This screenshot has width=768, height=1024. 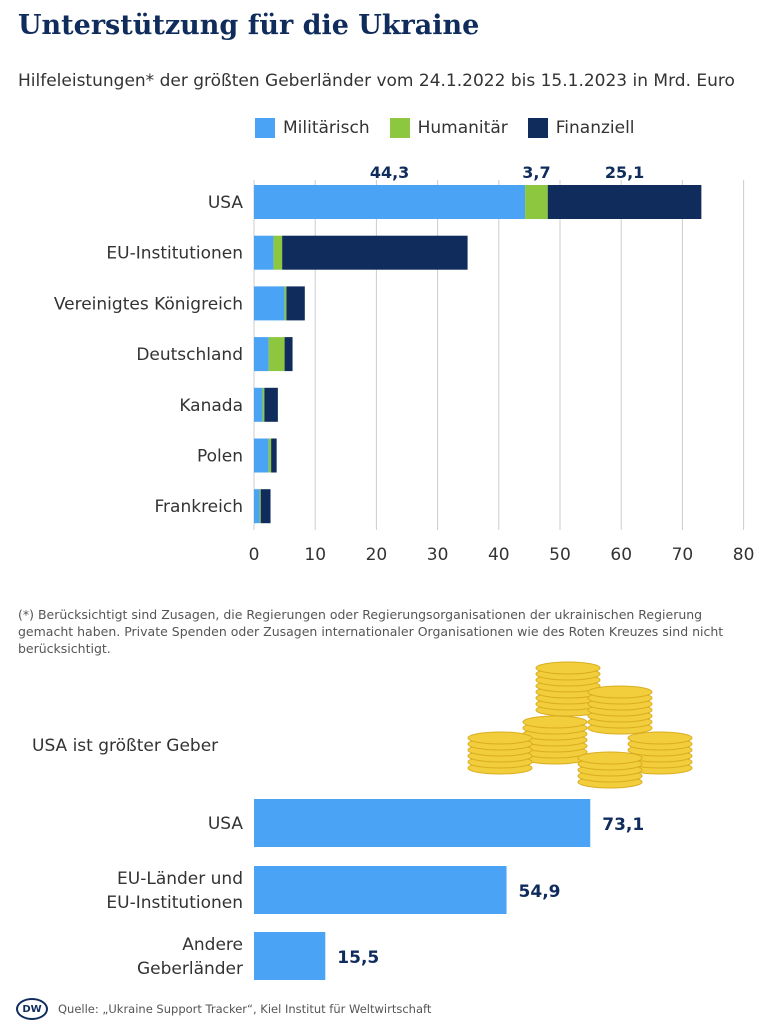 I want to click on data-label-usa-2: 25,1, so click(x=624, y=172).